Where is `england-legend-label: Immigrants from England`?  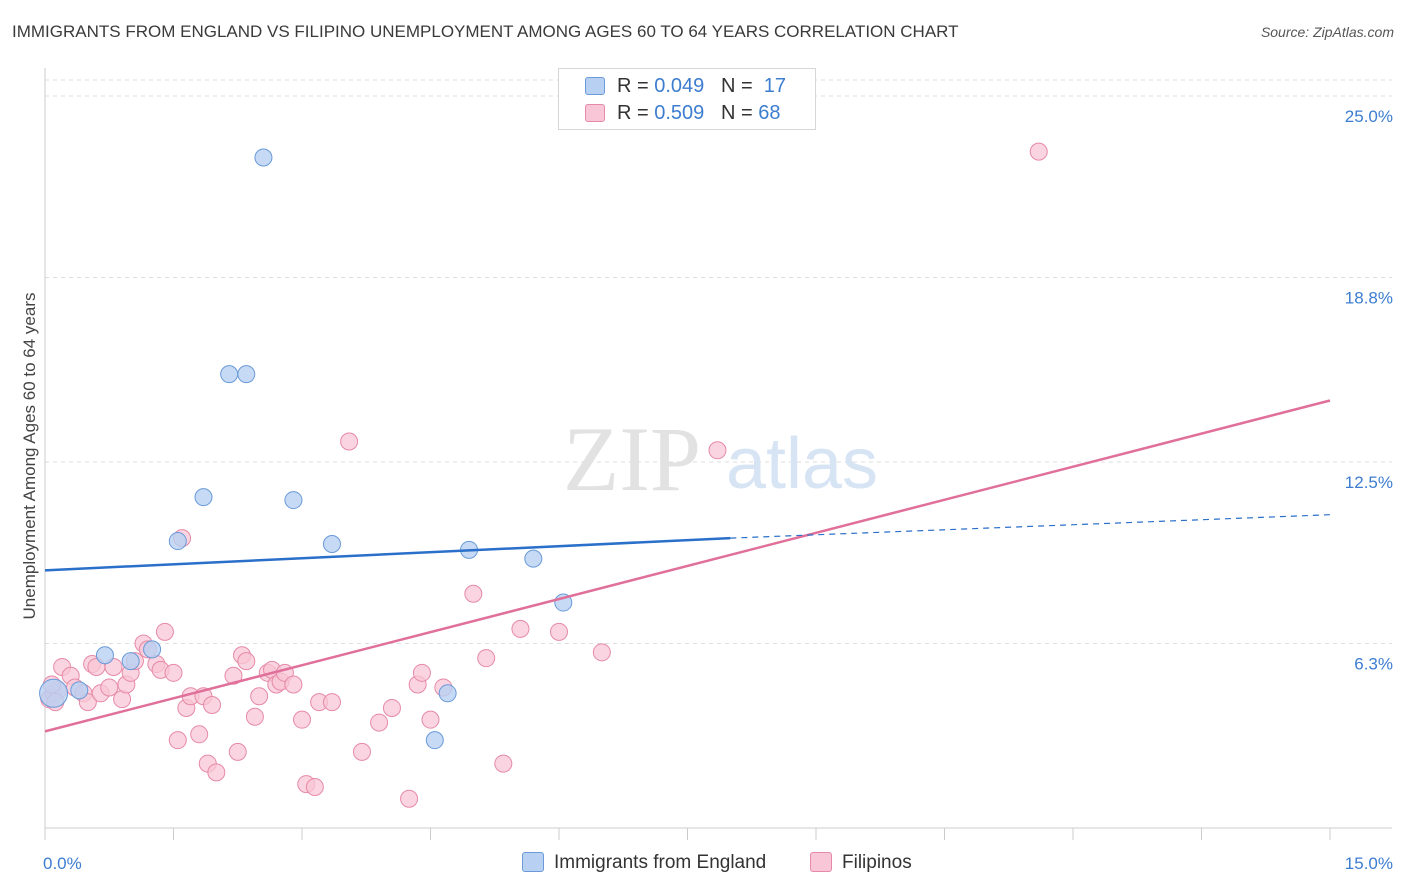
england-legend-label: Immigrants from England is located at coordinates (660, 862).